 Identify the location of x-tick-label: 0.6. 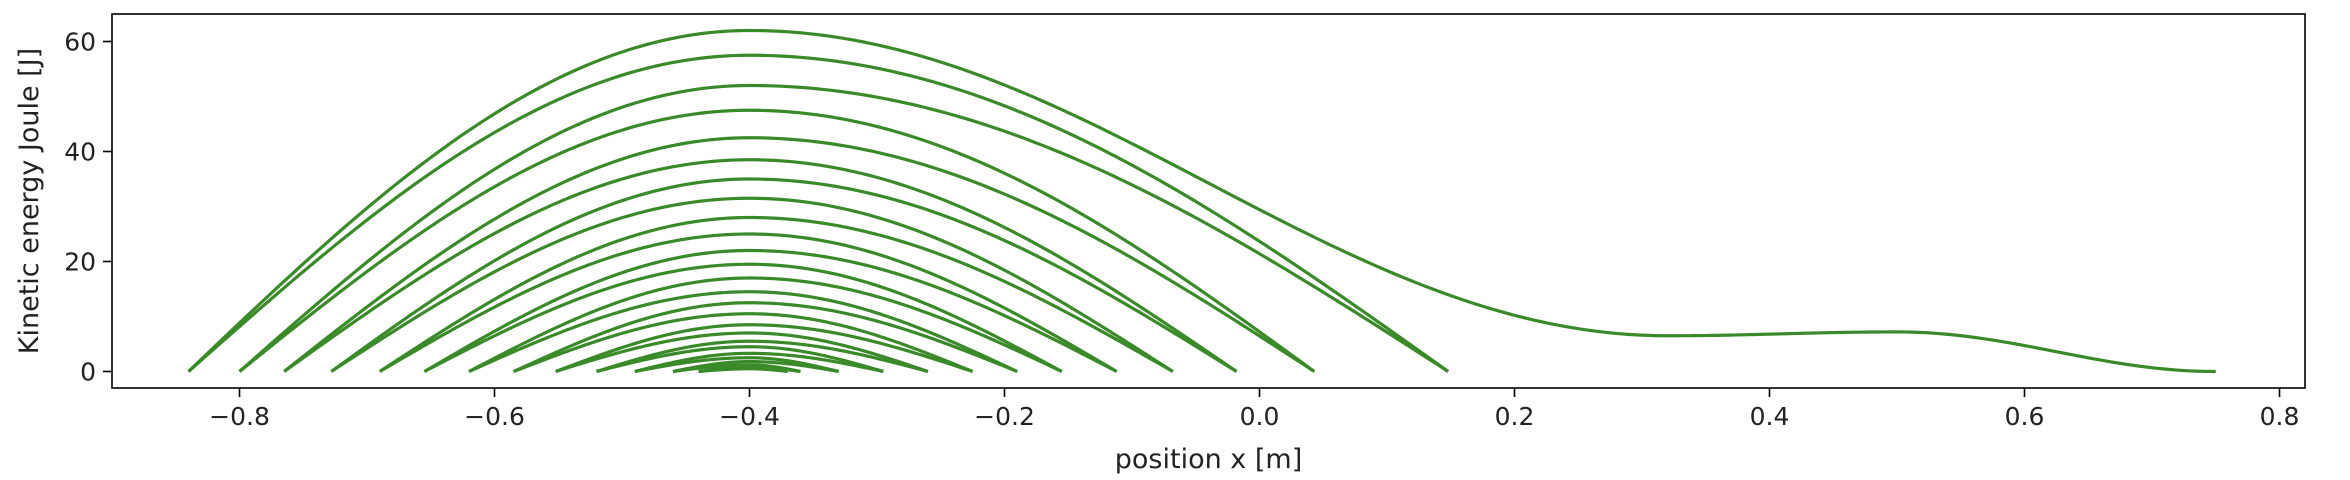
(2025, 416).